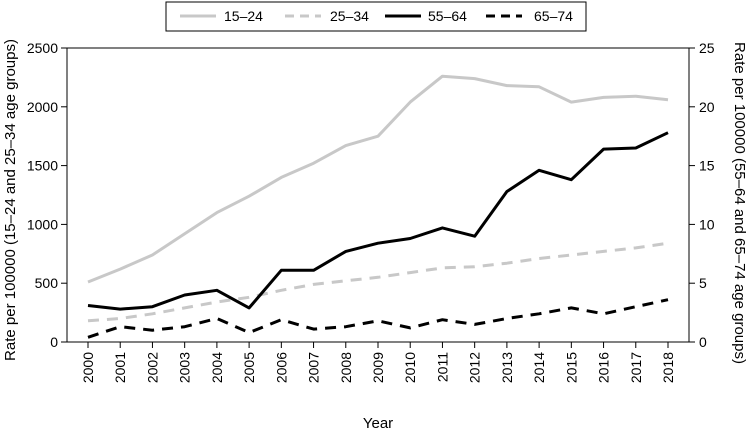 Image resolution: width=750 pixels, height=437 pixels. What do you see at coordinates (249, 367) in the screenshot?
I see `x-tick-label: 2005` at bounding box center [249, 367].